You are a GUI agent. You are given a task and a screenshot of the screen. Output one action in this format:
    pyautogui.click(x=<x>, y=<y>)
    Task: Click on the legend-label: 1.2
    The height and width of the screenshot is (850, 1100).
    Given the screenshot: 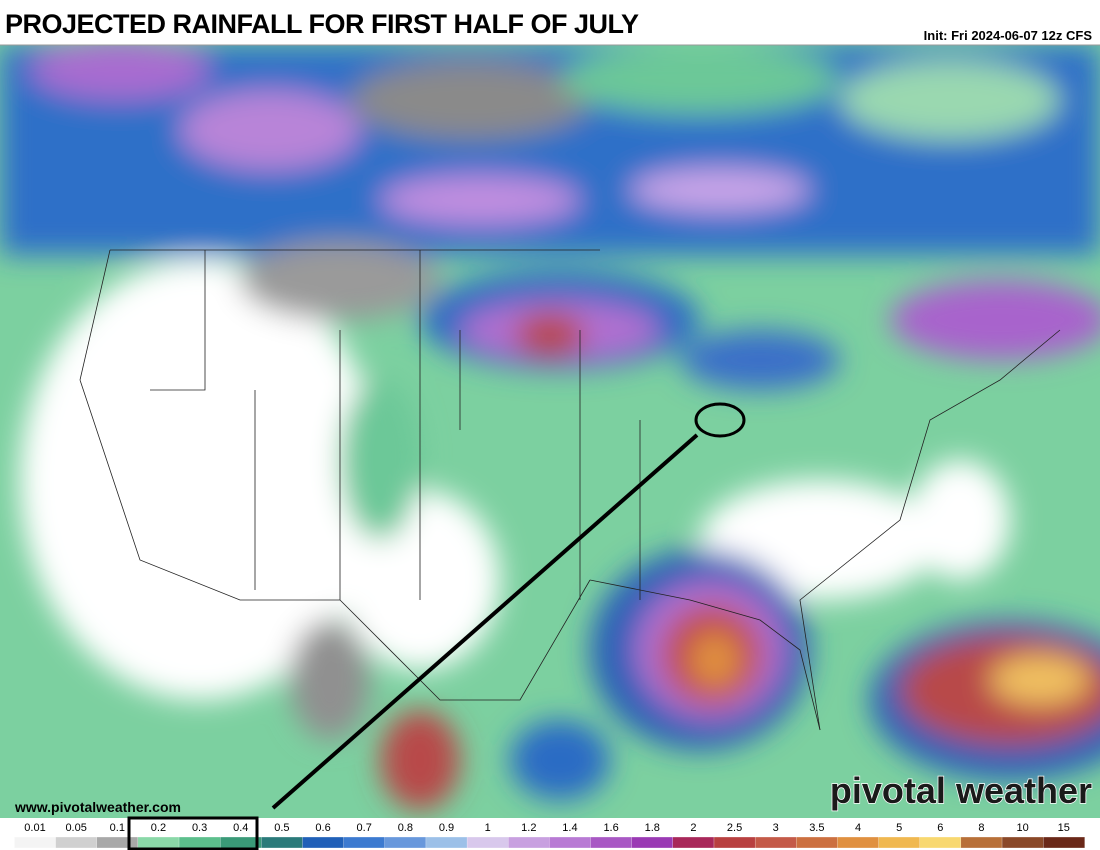 What is the action you would take?
    pyautogui.click(x=528, y=828)
    